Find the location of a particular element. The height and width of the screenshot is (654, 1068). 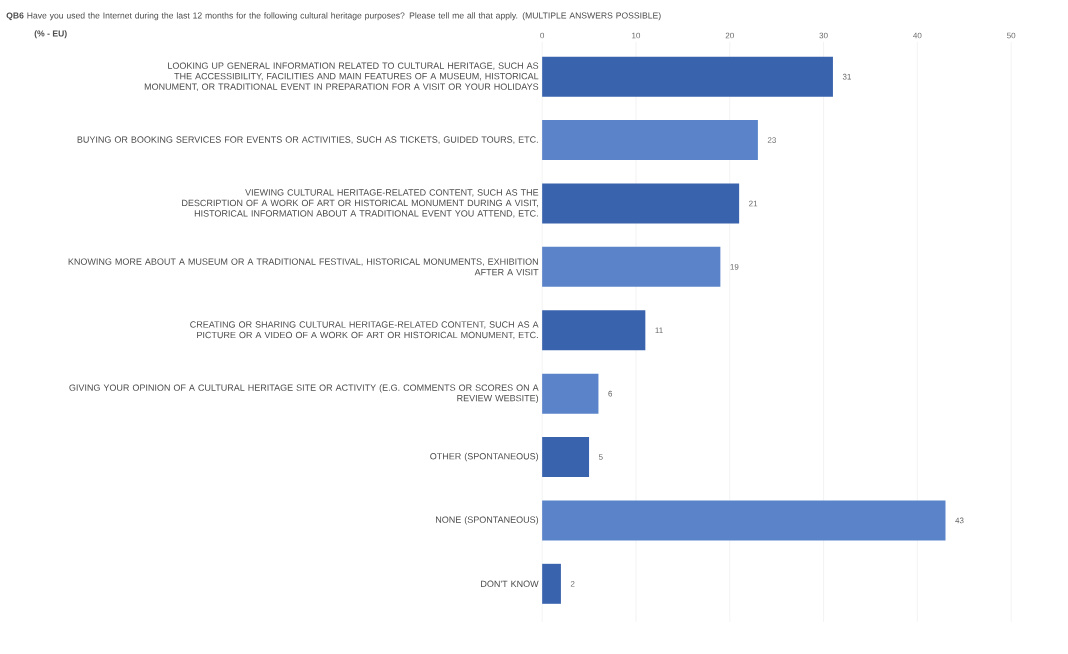

y-tick-label: GIVING YOUR OPINION OF A CULTURAL HERITAGE SITE OR ACTIVITY (E.G. COMMENTS OR SCORES ON A REVIEW WEBSITE) is located at coordinates (304, 394).